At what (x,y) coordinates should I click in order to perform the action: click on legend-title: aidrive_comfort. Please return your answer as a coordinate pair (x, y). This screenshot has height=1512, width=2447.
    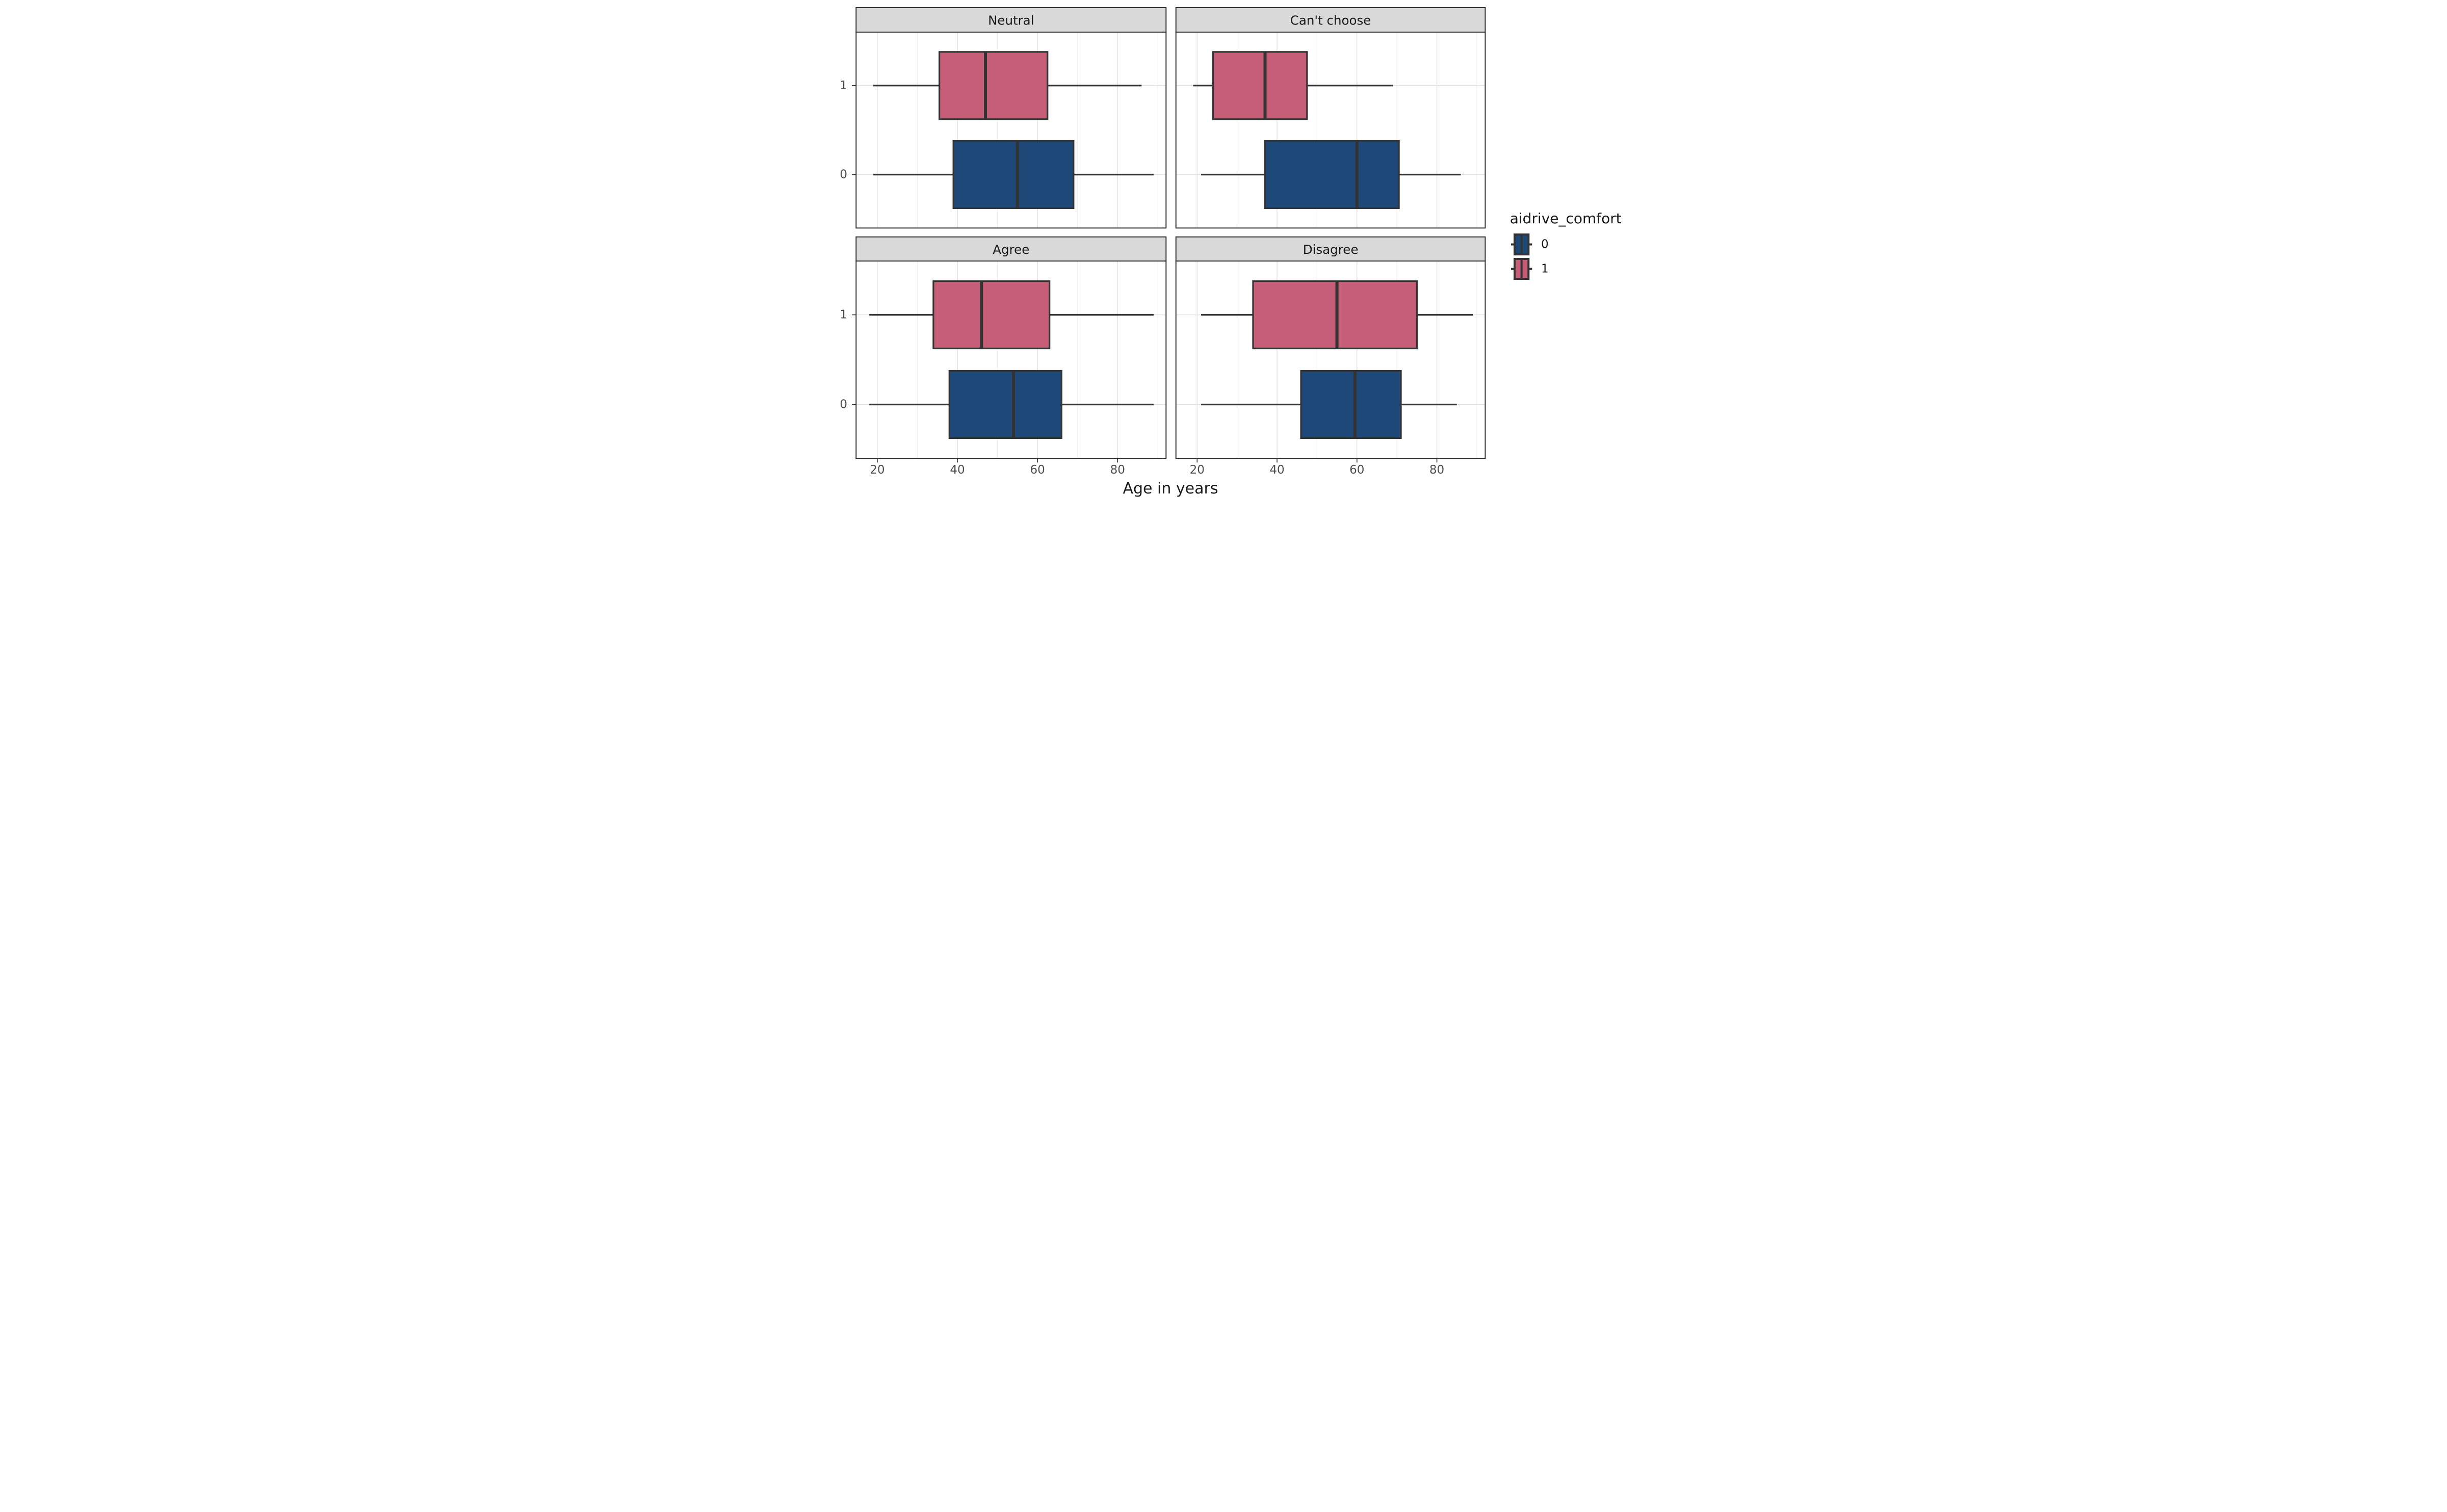
    Looking at the image, I should click on (1566, 218).